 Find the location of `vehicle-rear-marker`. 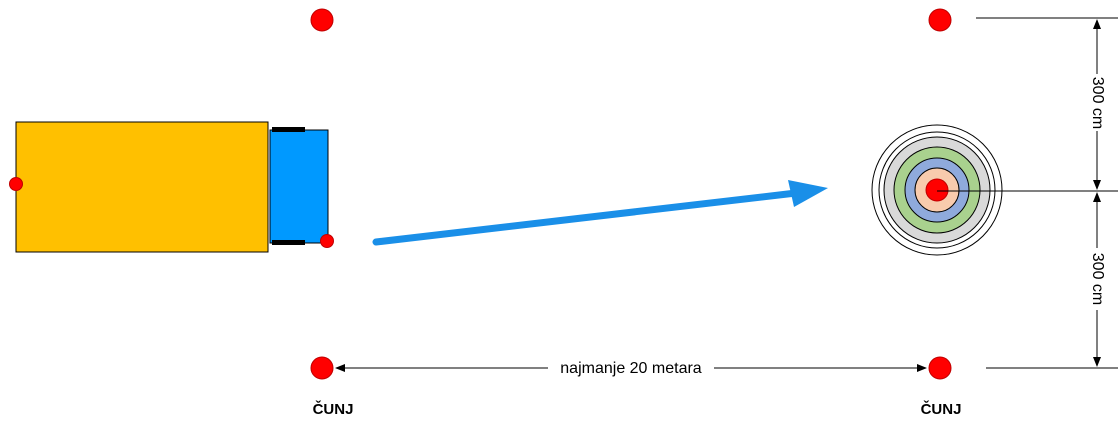

vehicle-rear-marker is located at coordinates (16, 184).